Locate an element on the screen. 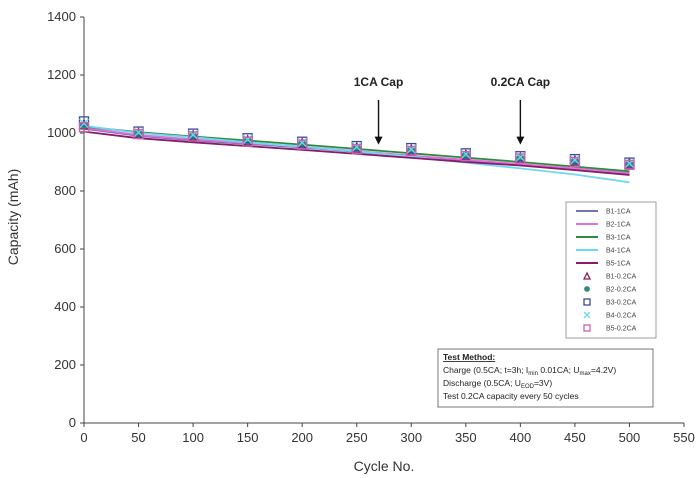 This screenshot has width=698, height=478. y-tick-label: 400 is located at coordinates (65, 306).